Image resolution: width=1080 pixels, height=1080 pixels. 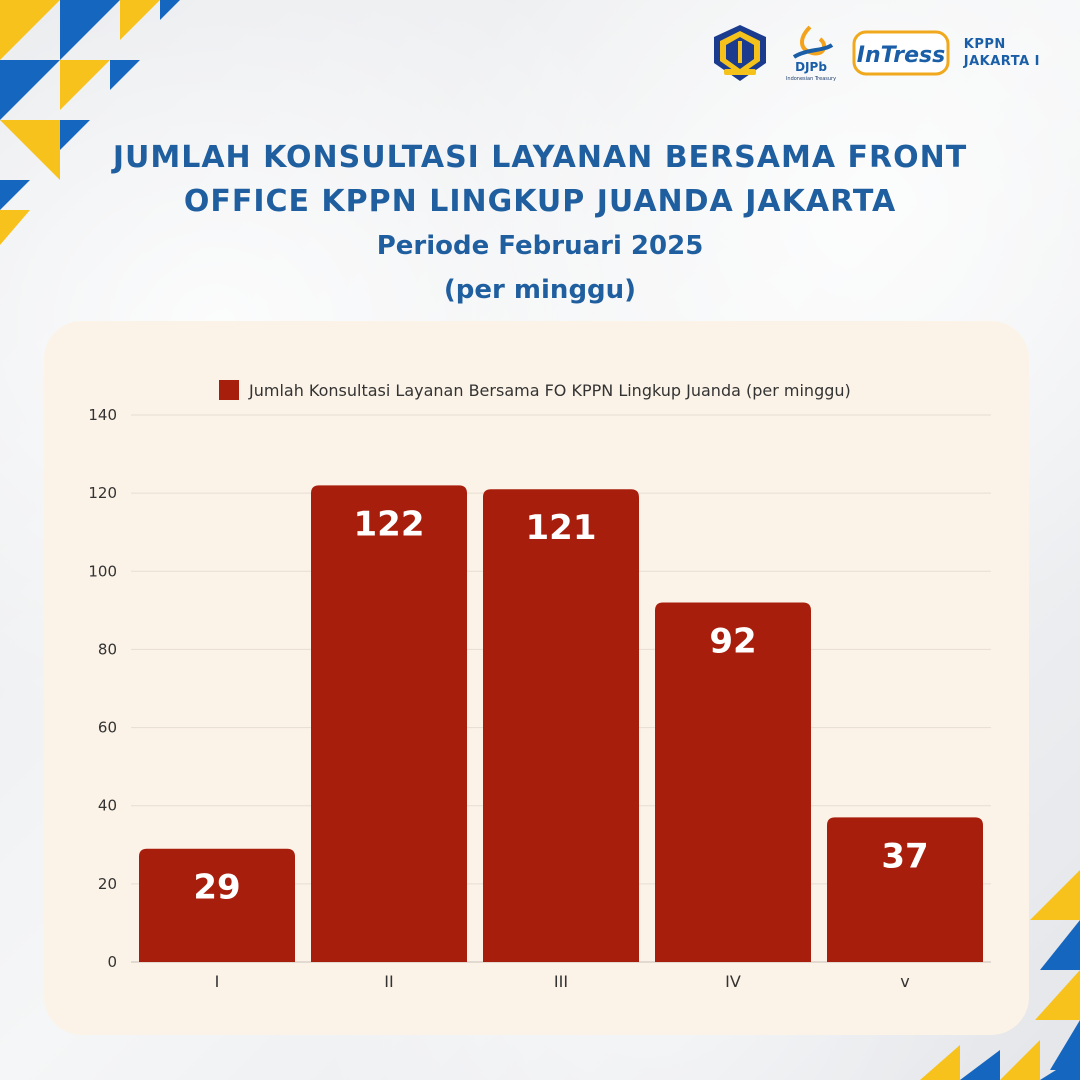 What do you see at coordinates (740, 53) in the screenshot?
I see `kemenkeu-emblem-logo` at bounding box center [740, 53].